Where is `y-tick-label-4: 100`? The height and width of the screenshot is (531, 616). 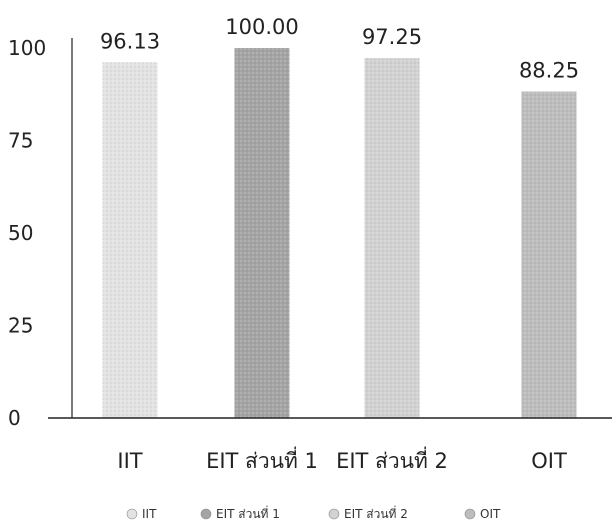 y-tick-label-4: 100 is located at coordinates (27, 48).